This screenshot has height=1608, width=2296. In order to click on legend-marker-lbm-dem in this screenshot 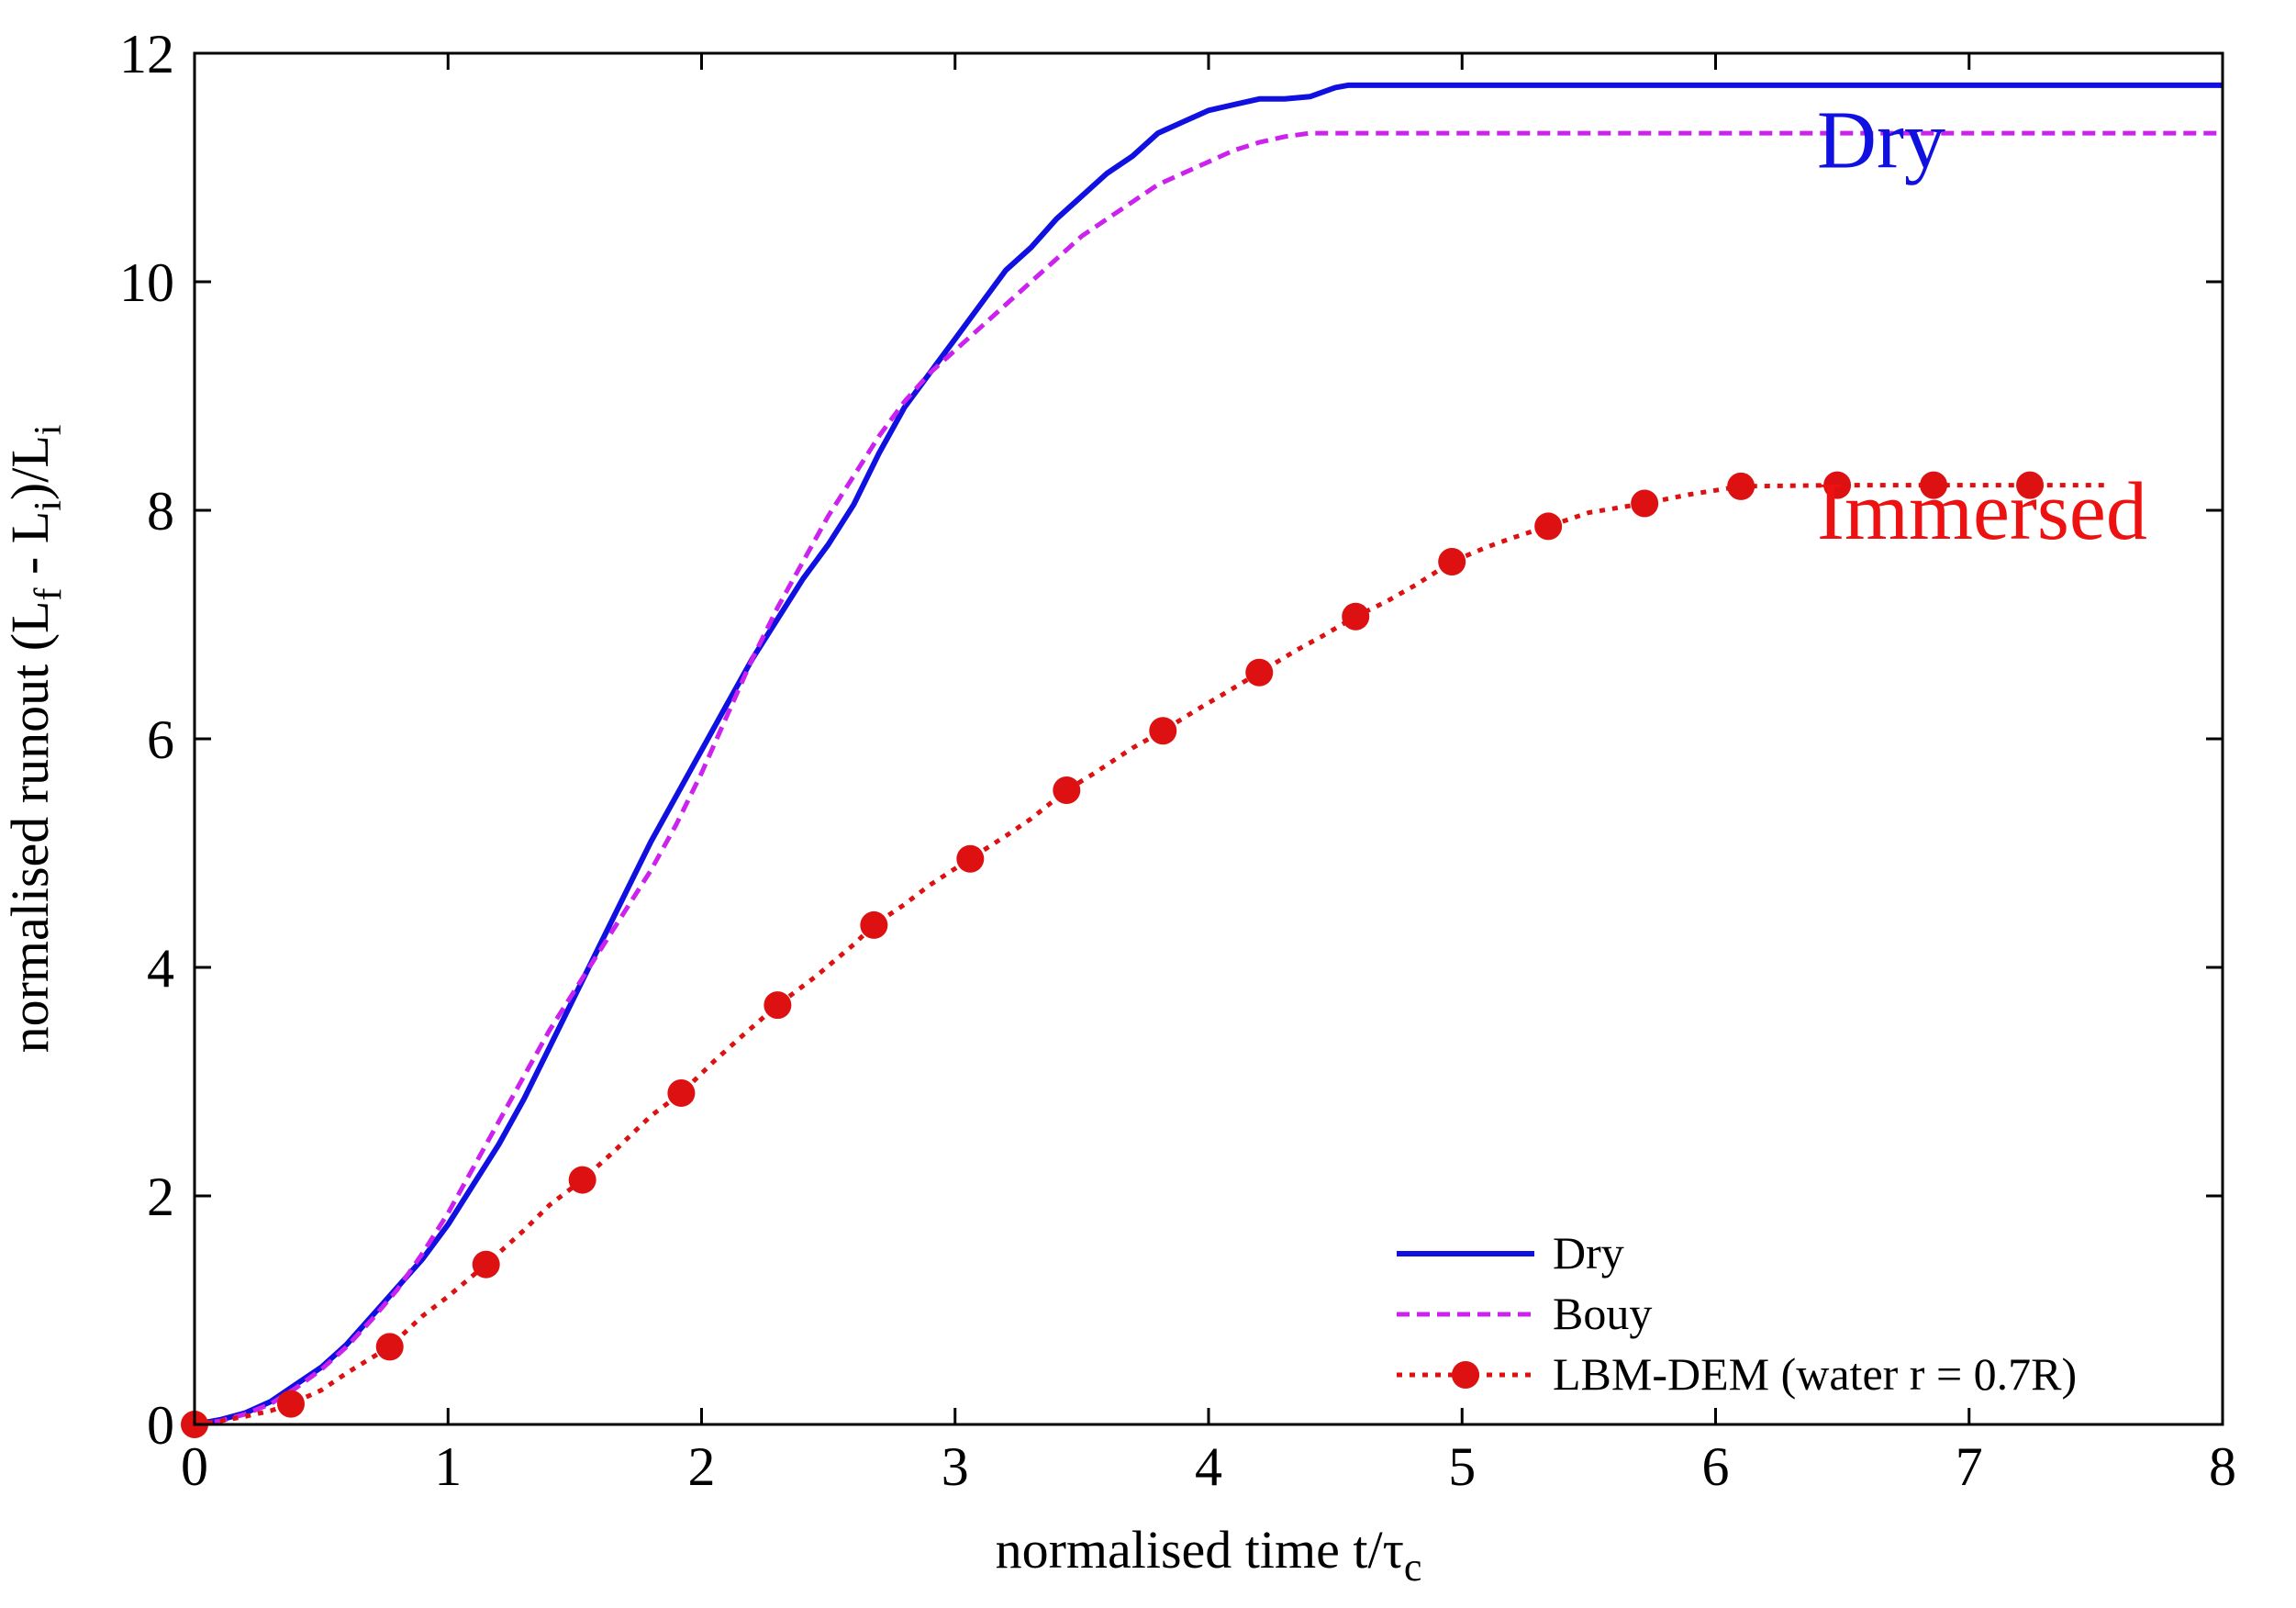, I will do `click(1465, 1375)`.